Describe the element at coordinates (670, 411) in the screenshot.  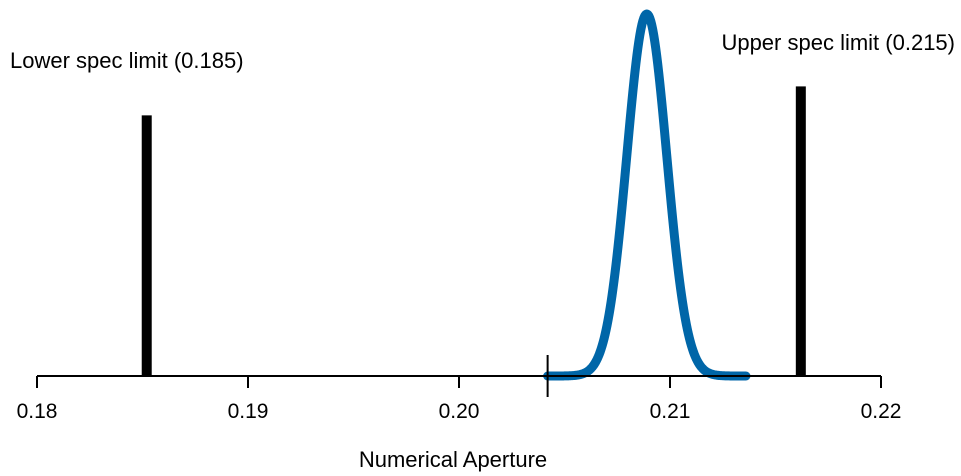
I see `x-tick-label-3: 0.21` at that location.